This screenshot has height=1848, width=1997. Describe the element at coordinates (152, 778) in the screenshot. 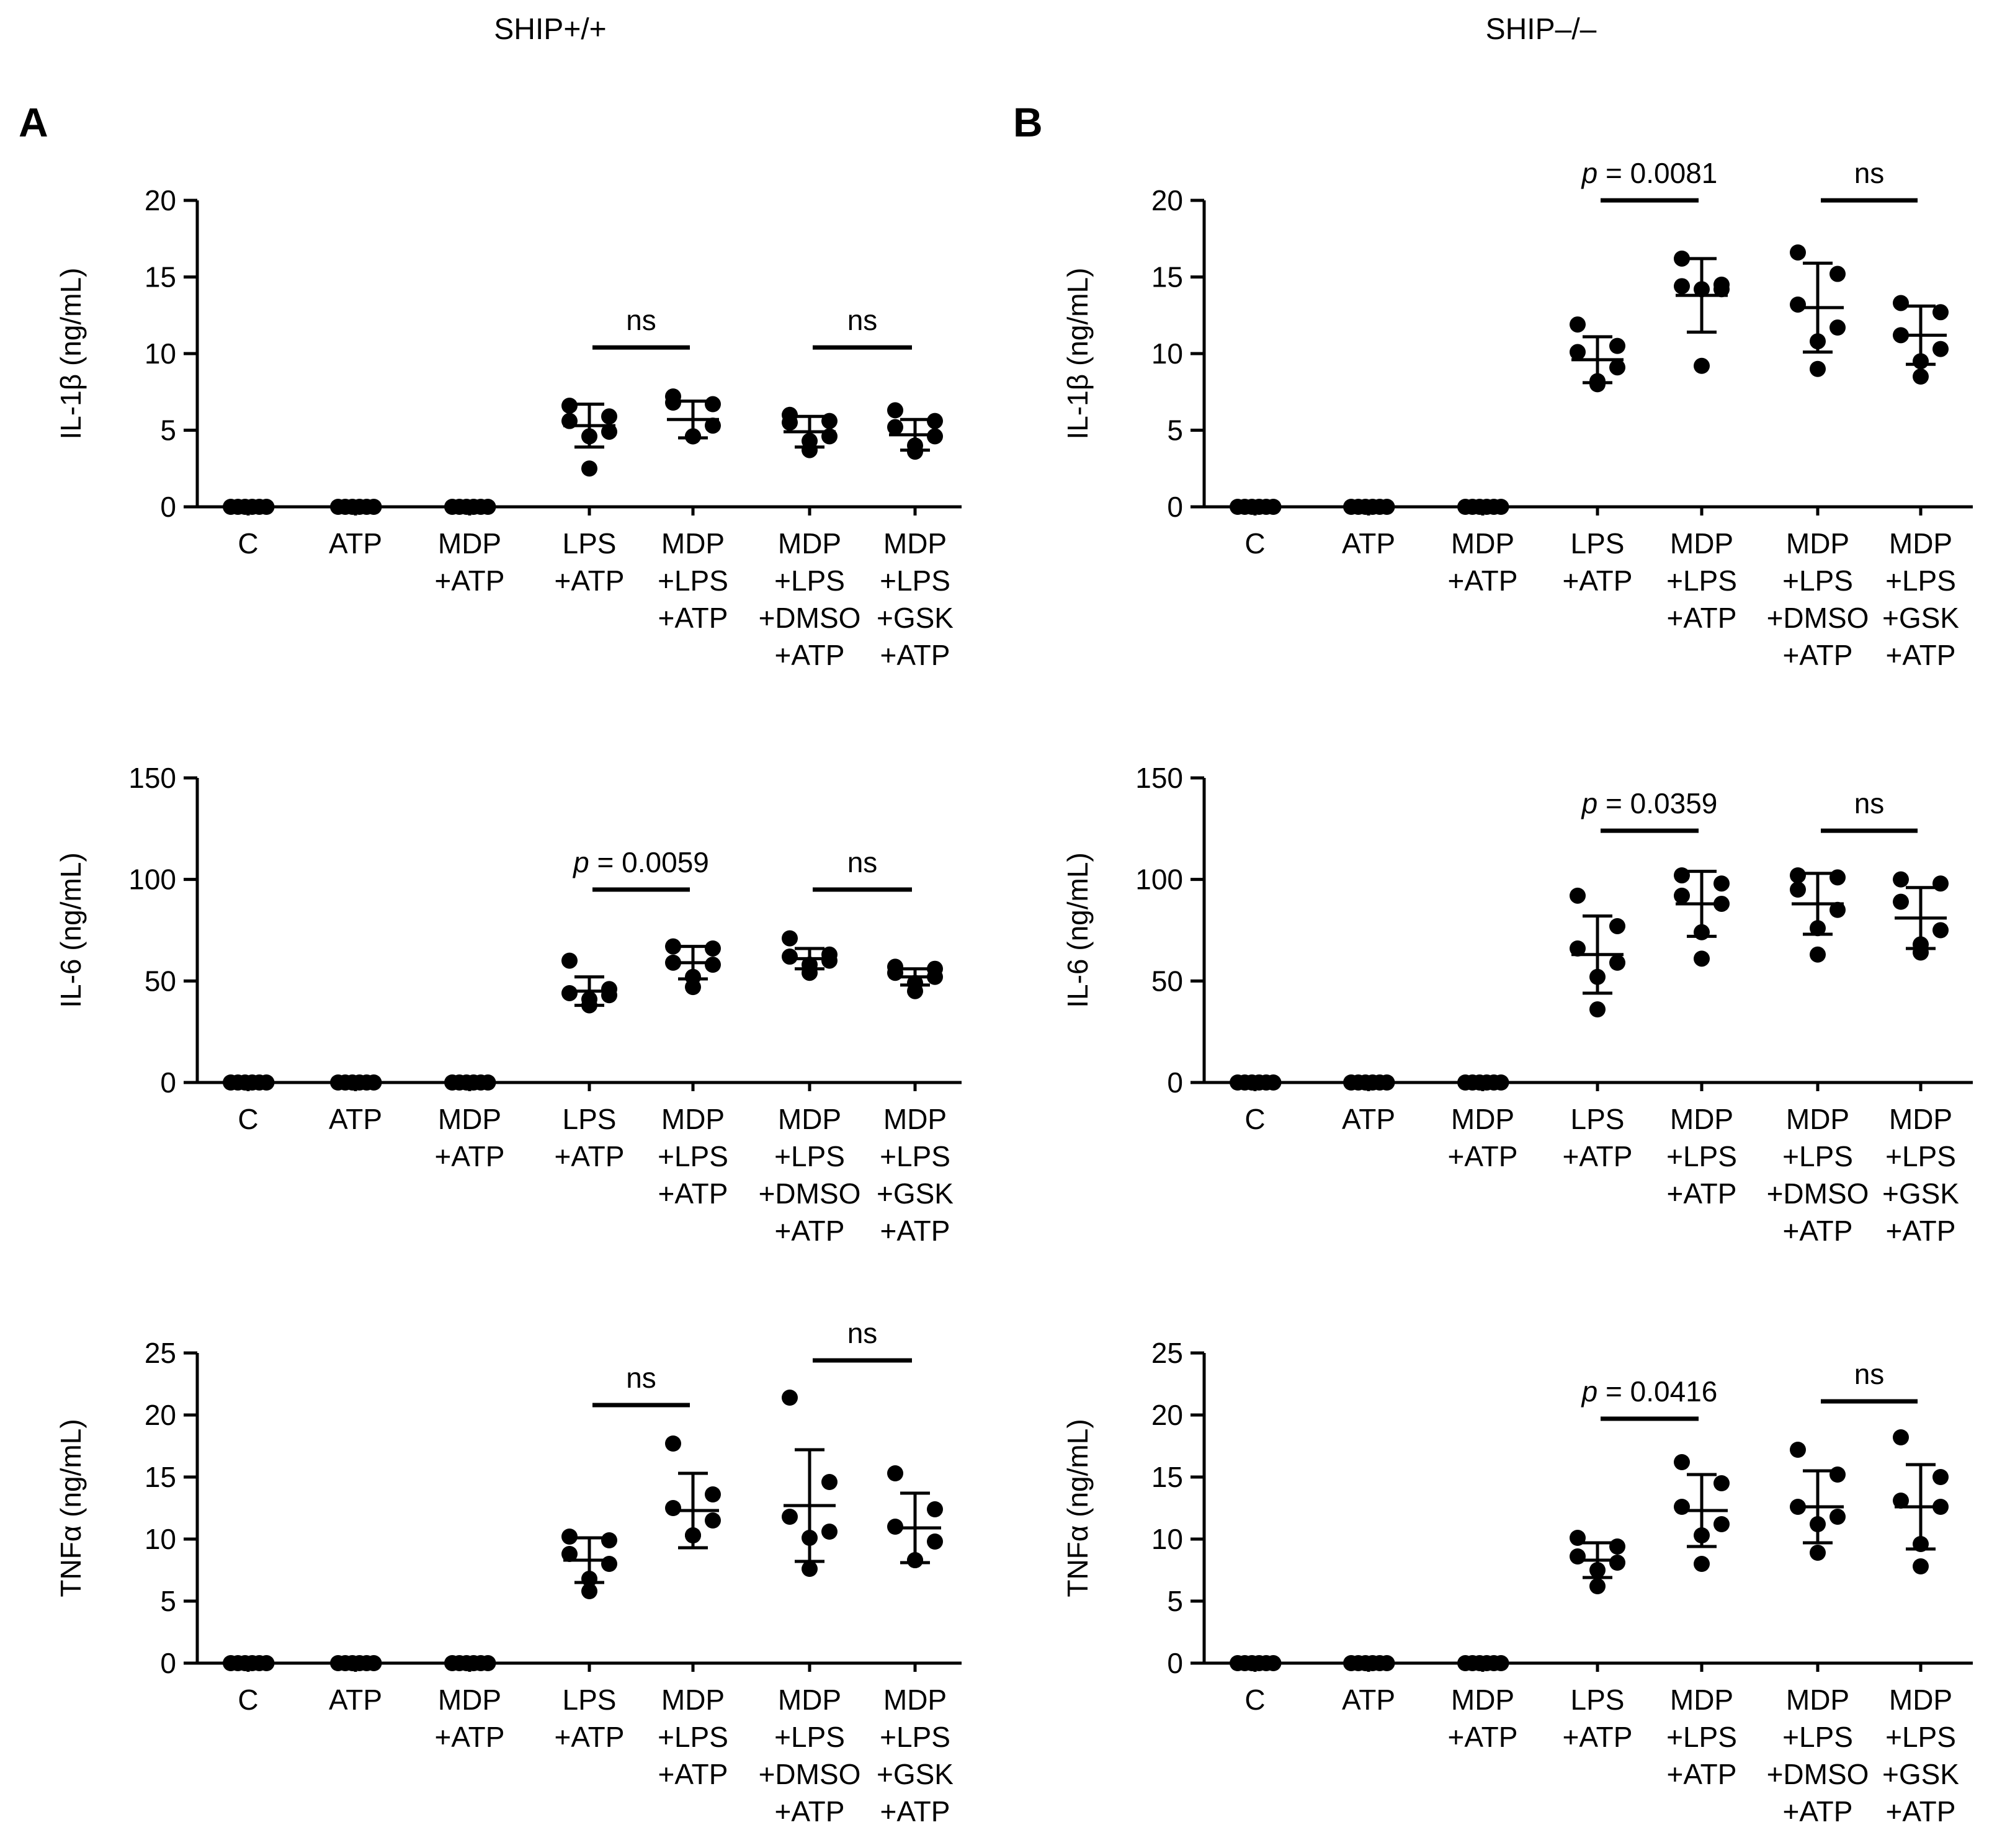

I see `y-tick-label: 150` at that location.